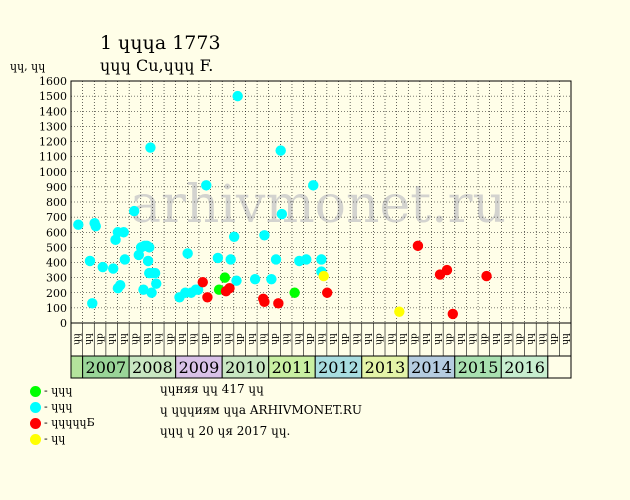  I want to click on y-tick-label: 400, so click(56, 263).